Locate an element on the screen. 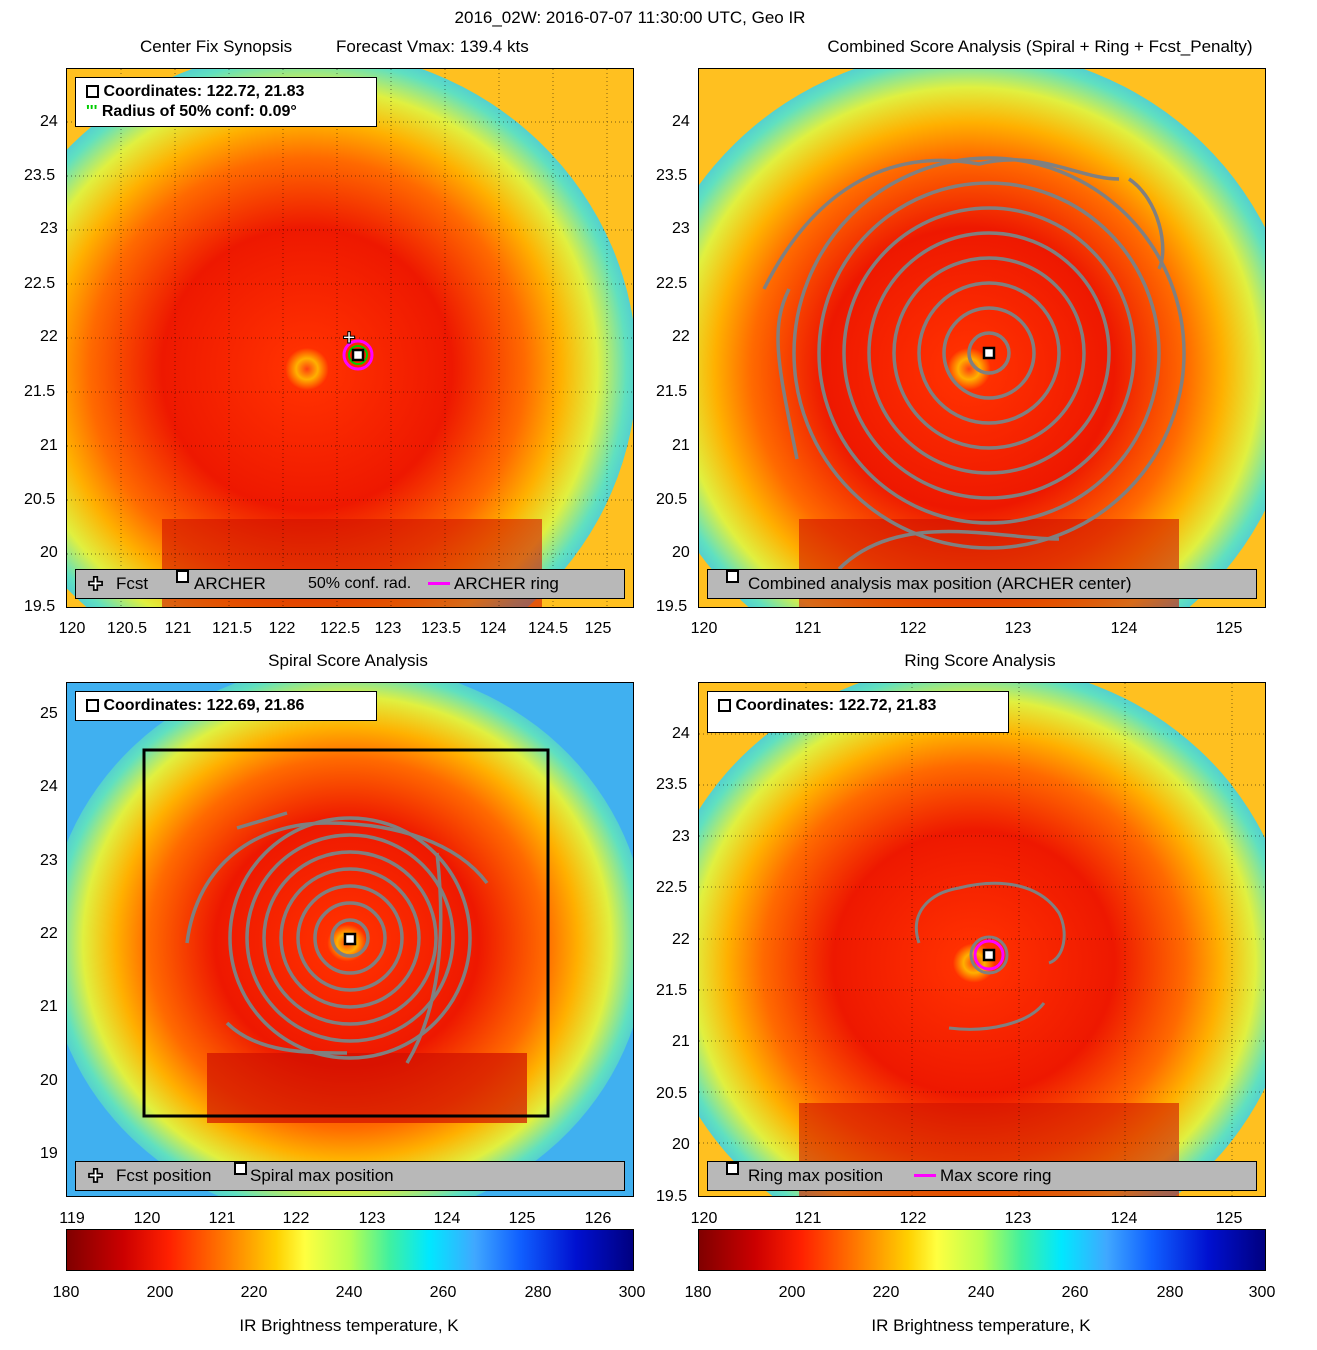 This screenshot has width=1317, height=1350. bl-spiral-marker is located at coordinates (350, 939).